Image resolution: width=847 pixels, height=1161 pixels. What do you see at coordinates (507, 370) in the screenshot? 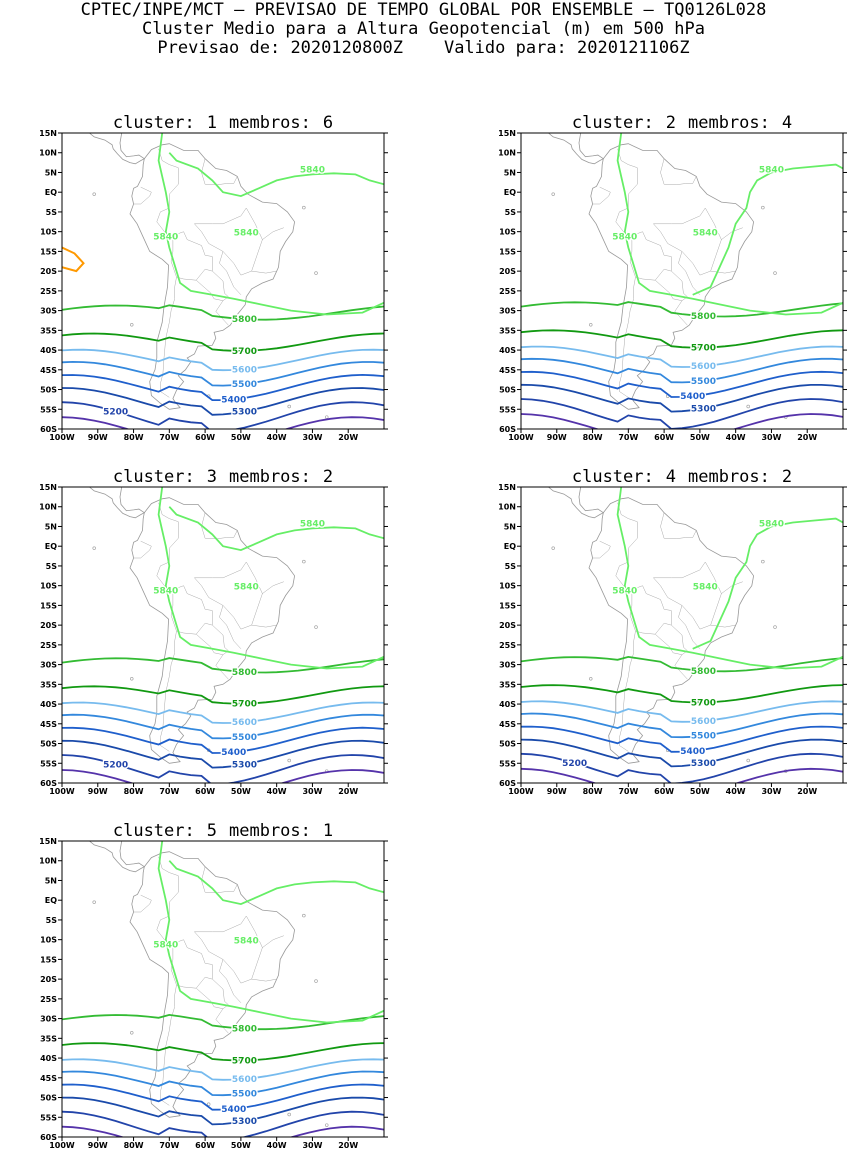
I see `lat-label: 45S` at bounding box center [507, 370].